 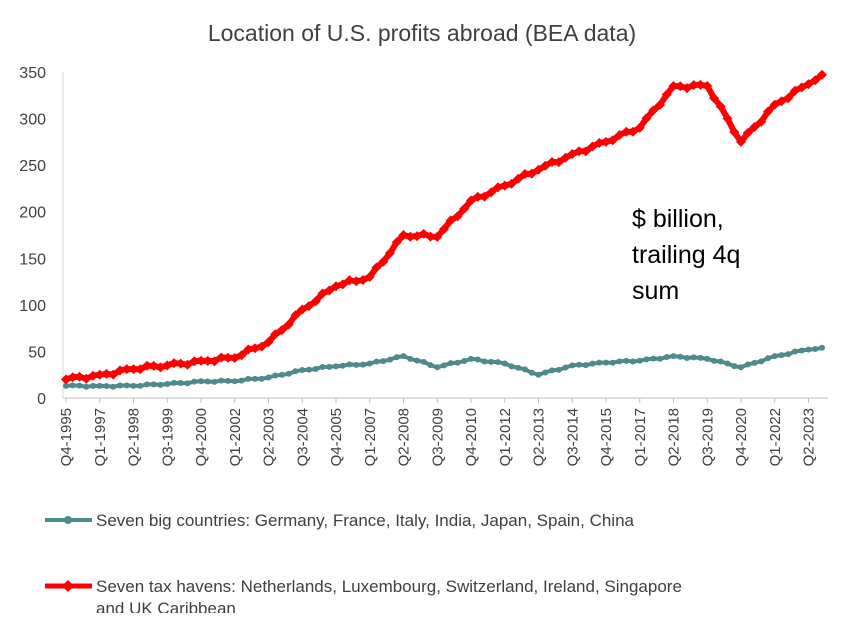 What do you see at coordinates (167, 437) in the screenshot?
I see `x-tick-label: Q3-1999` at bounding box center [167, 437].